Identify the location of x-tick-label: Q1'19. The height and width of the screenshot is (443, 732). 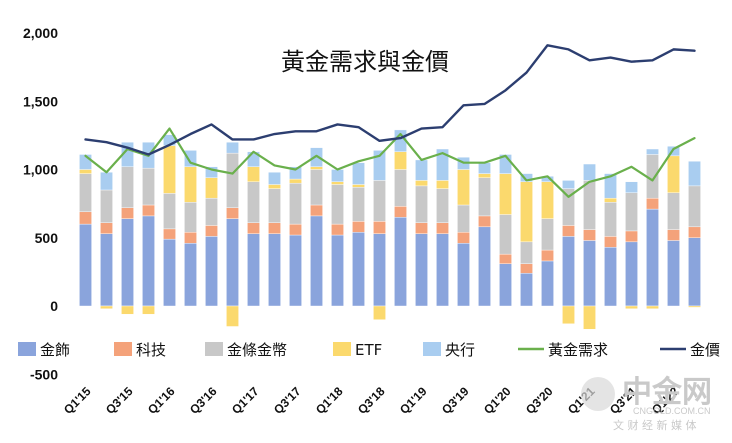
(413, 400).